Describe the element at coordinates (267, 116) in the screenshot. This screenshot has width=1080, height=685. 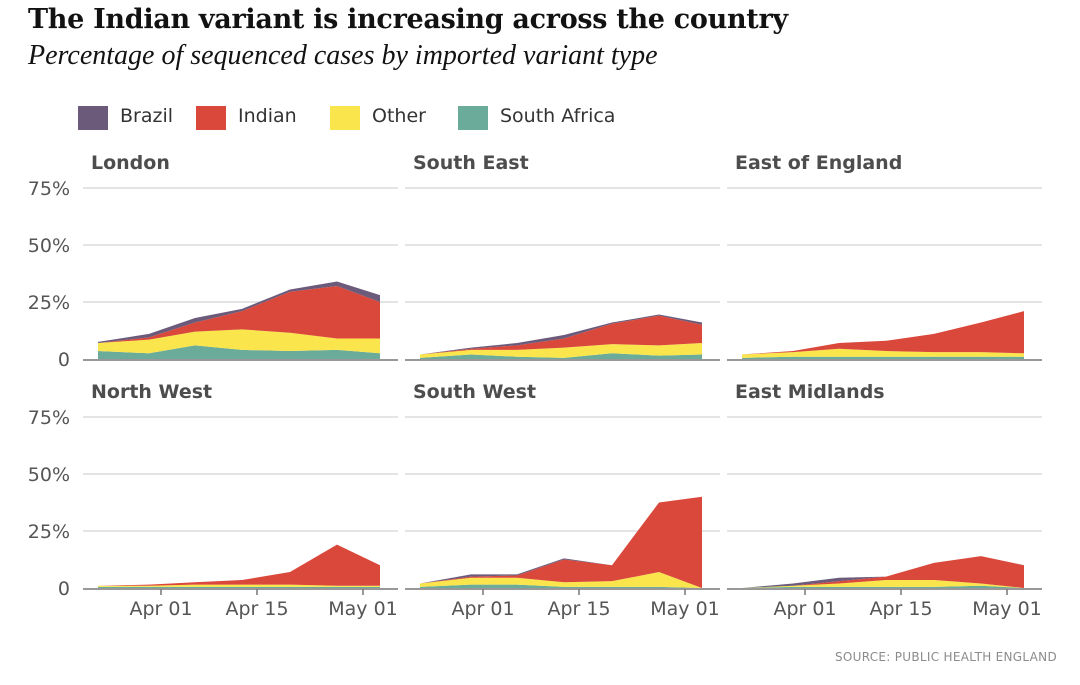
I see `legend-label-indian: Indian` at that location.